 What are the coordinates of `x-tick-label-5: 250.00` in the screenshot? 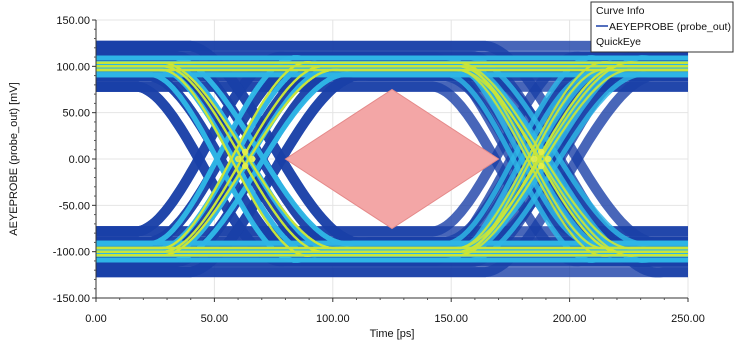 It's located at (688, 319).